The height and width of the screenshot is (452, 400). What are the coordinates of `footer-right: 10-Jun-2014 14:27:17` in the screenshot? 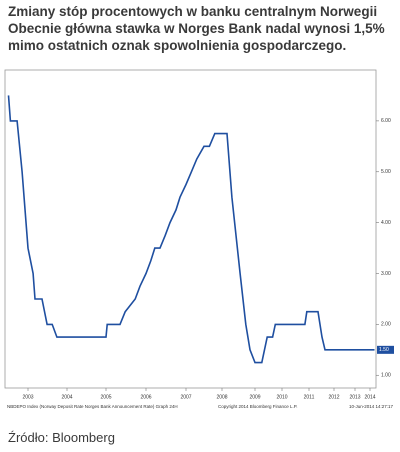 It's located at (371, 406).